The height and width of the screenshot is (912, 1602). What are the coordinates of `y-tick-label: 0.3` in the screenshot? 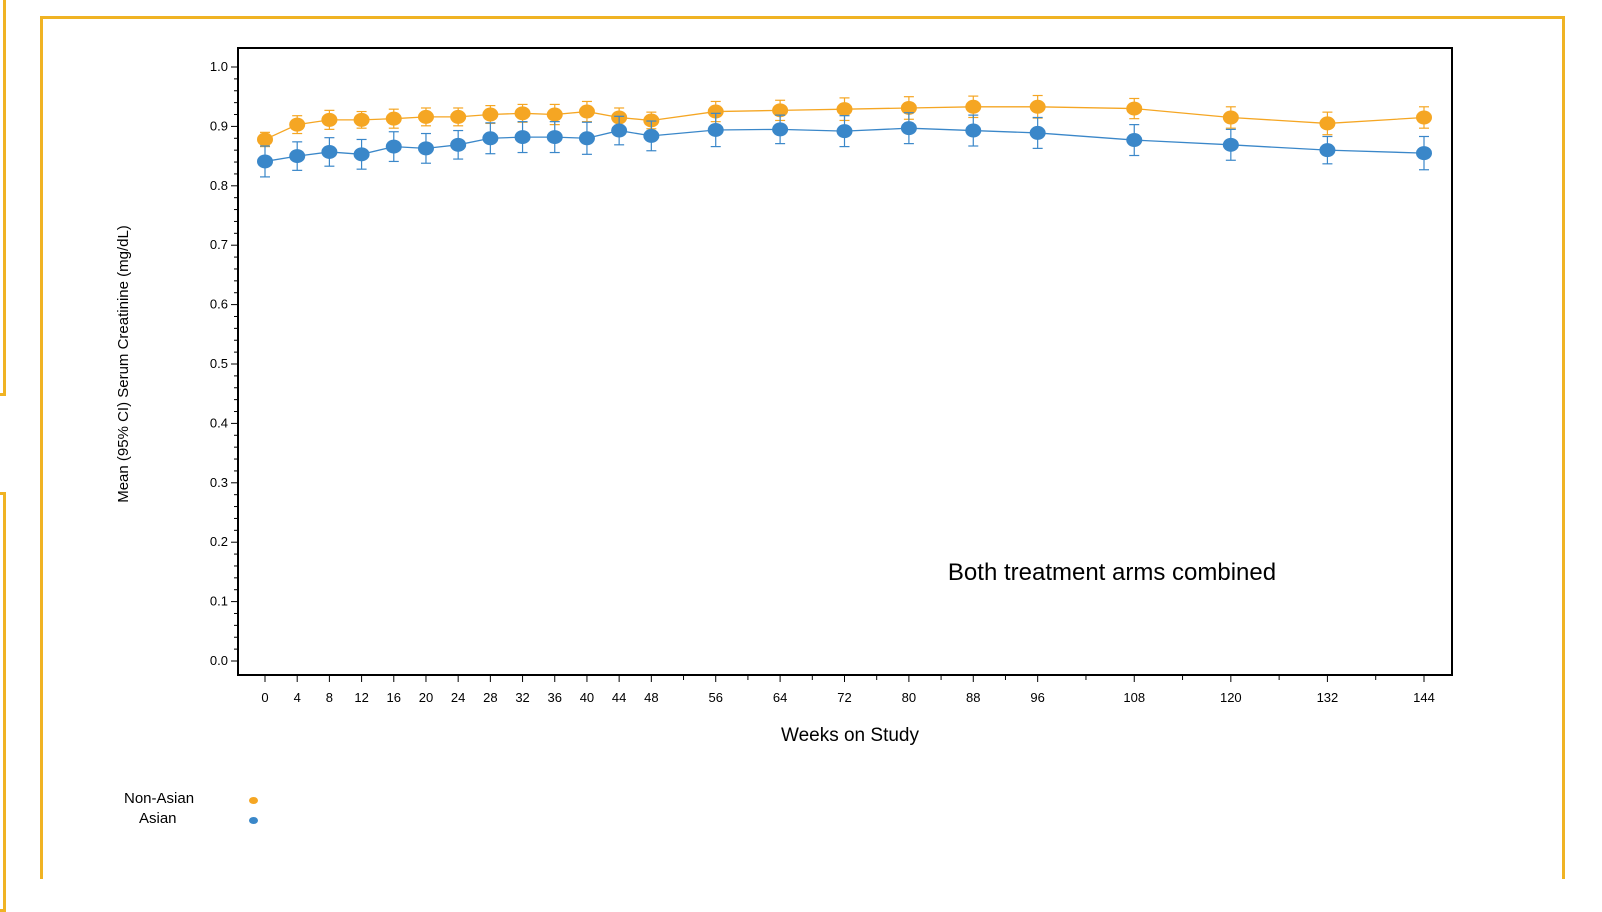 It's located at (219, 482).